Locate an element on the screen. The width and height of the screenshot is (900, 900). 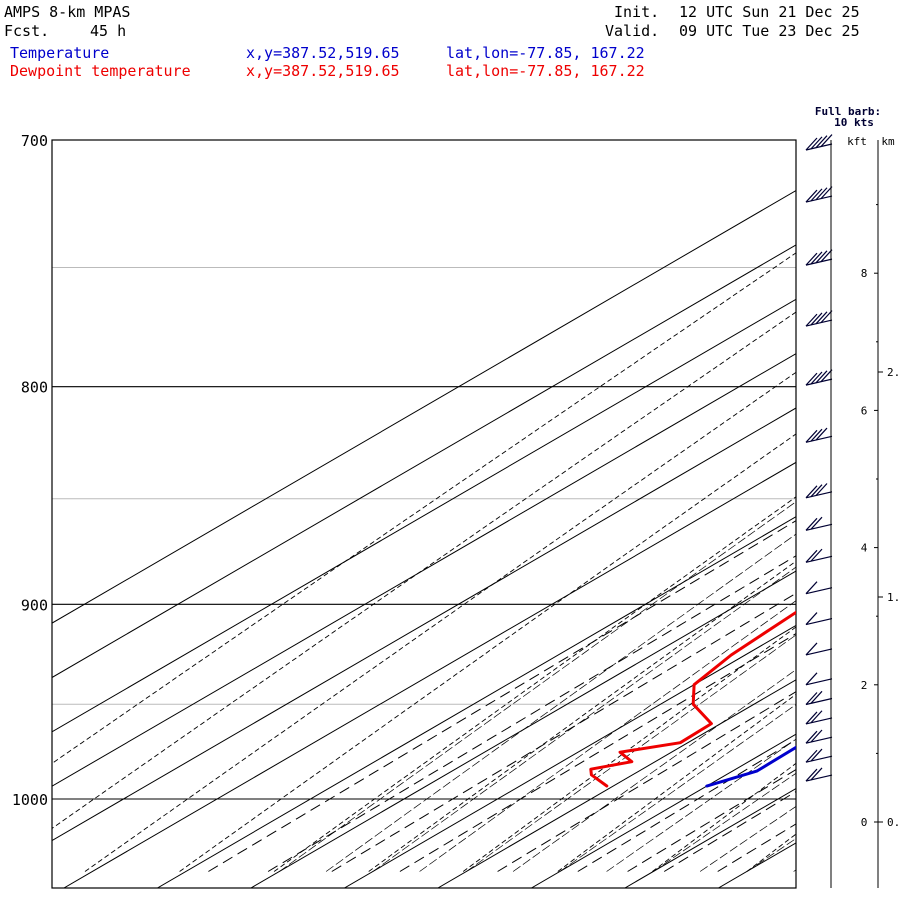
pressure-tick-label: 1000 is located at coordinates (30, 800).